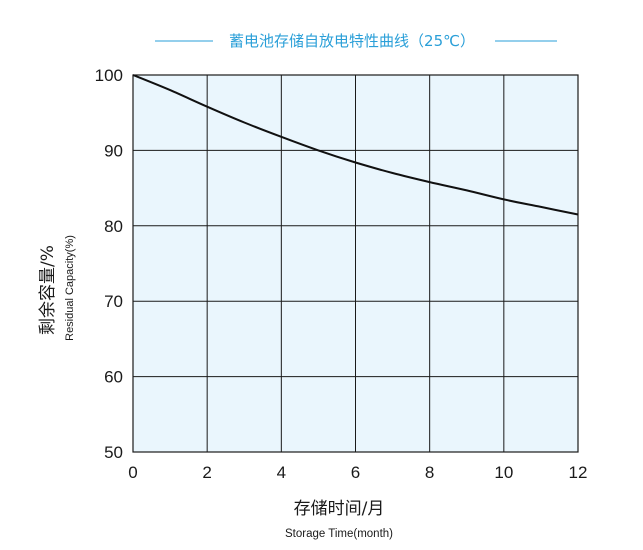  I want to click on y-axis-label: 剩余容量/%, so click(48, 290).